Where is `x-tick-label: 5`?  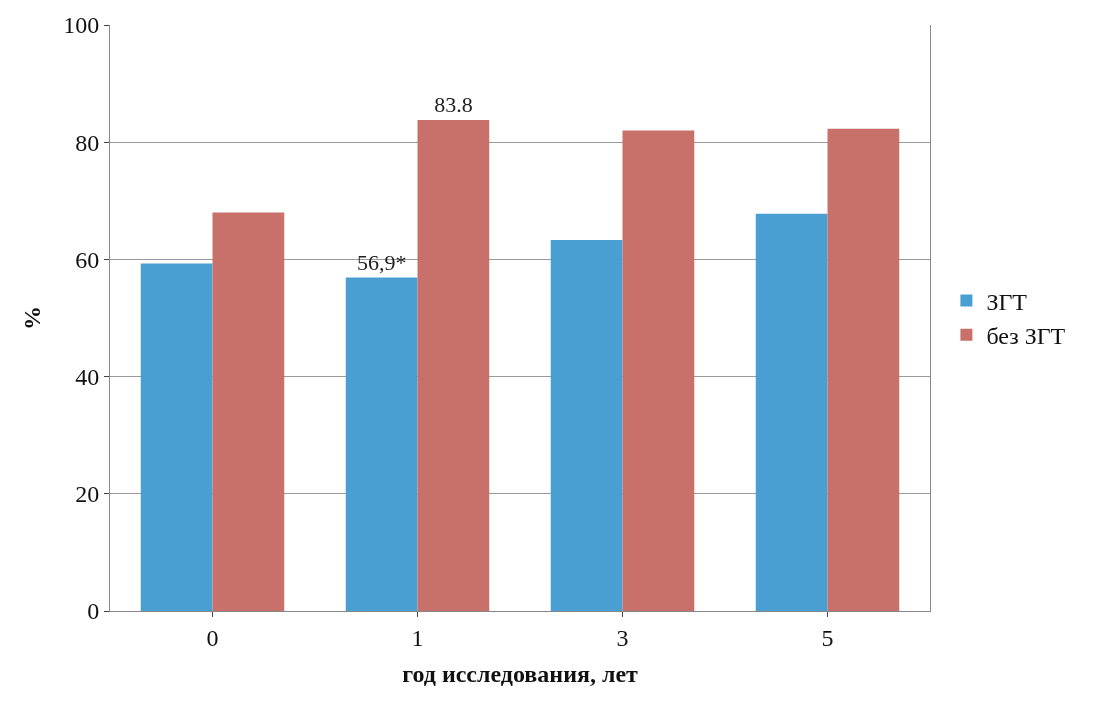 x-tick-label: 5 is located at coordinates (827, 637).